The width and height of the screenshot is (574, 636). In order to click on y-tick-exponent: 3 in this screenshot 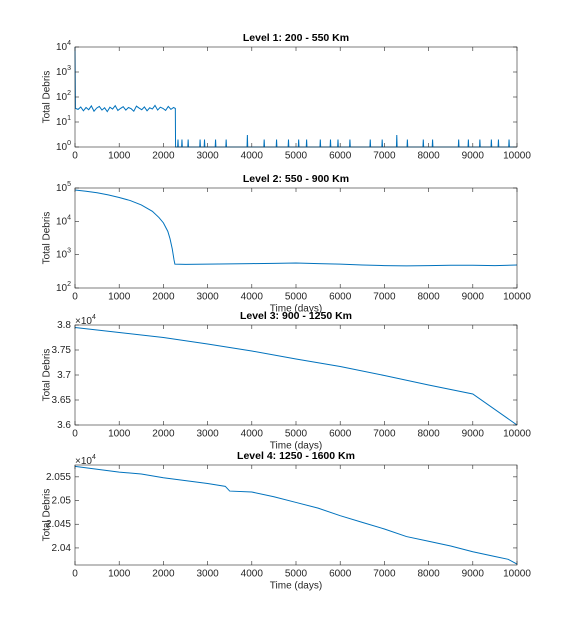, I will do `click(69, 68)`.